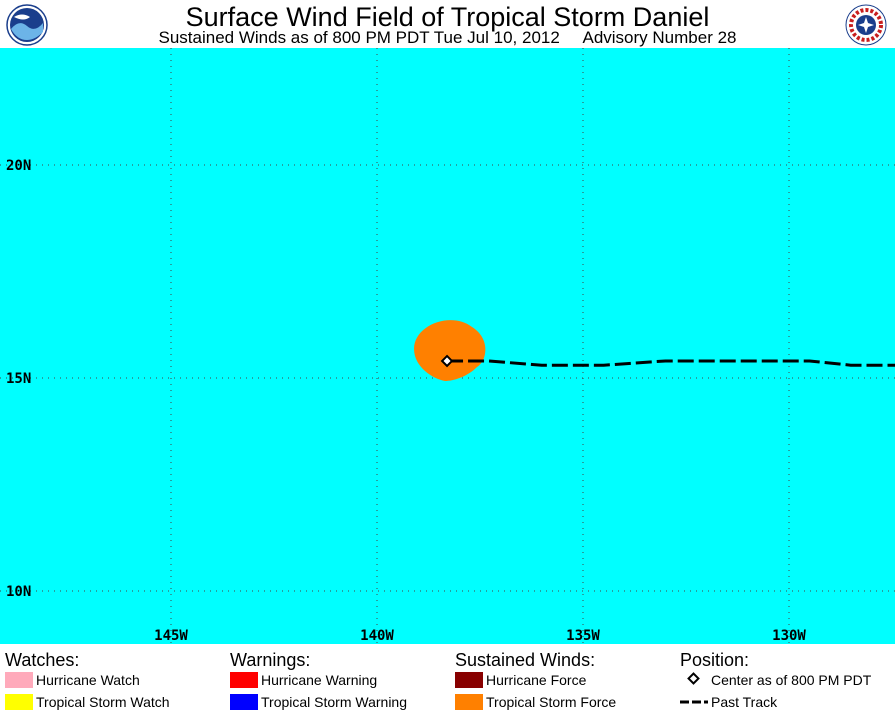 This screenshot has width=895, height=716. What do you see at coordinates (525, 660) in the screenshot?
I see `legend-winds-heading: Sustained Winds:` at bounding box center [525, 660].